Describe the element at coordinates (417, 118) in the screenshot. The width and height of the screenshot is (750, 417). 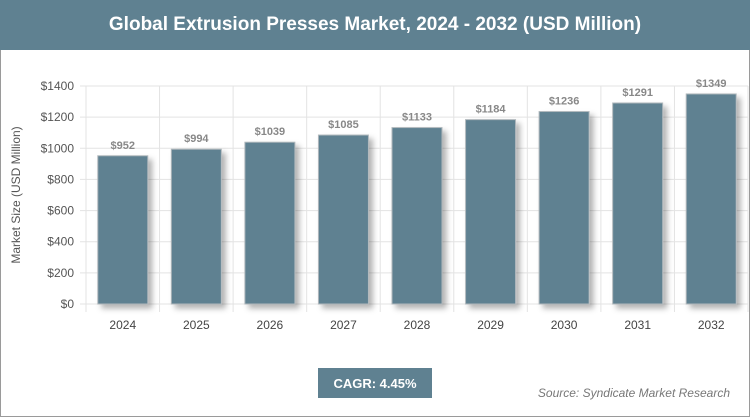
I see `data-label: $1133` at that location.